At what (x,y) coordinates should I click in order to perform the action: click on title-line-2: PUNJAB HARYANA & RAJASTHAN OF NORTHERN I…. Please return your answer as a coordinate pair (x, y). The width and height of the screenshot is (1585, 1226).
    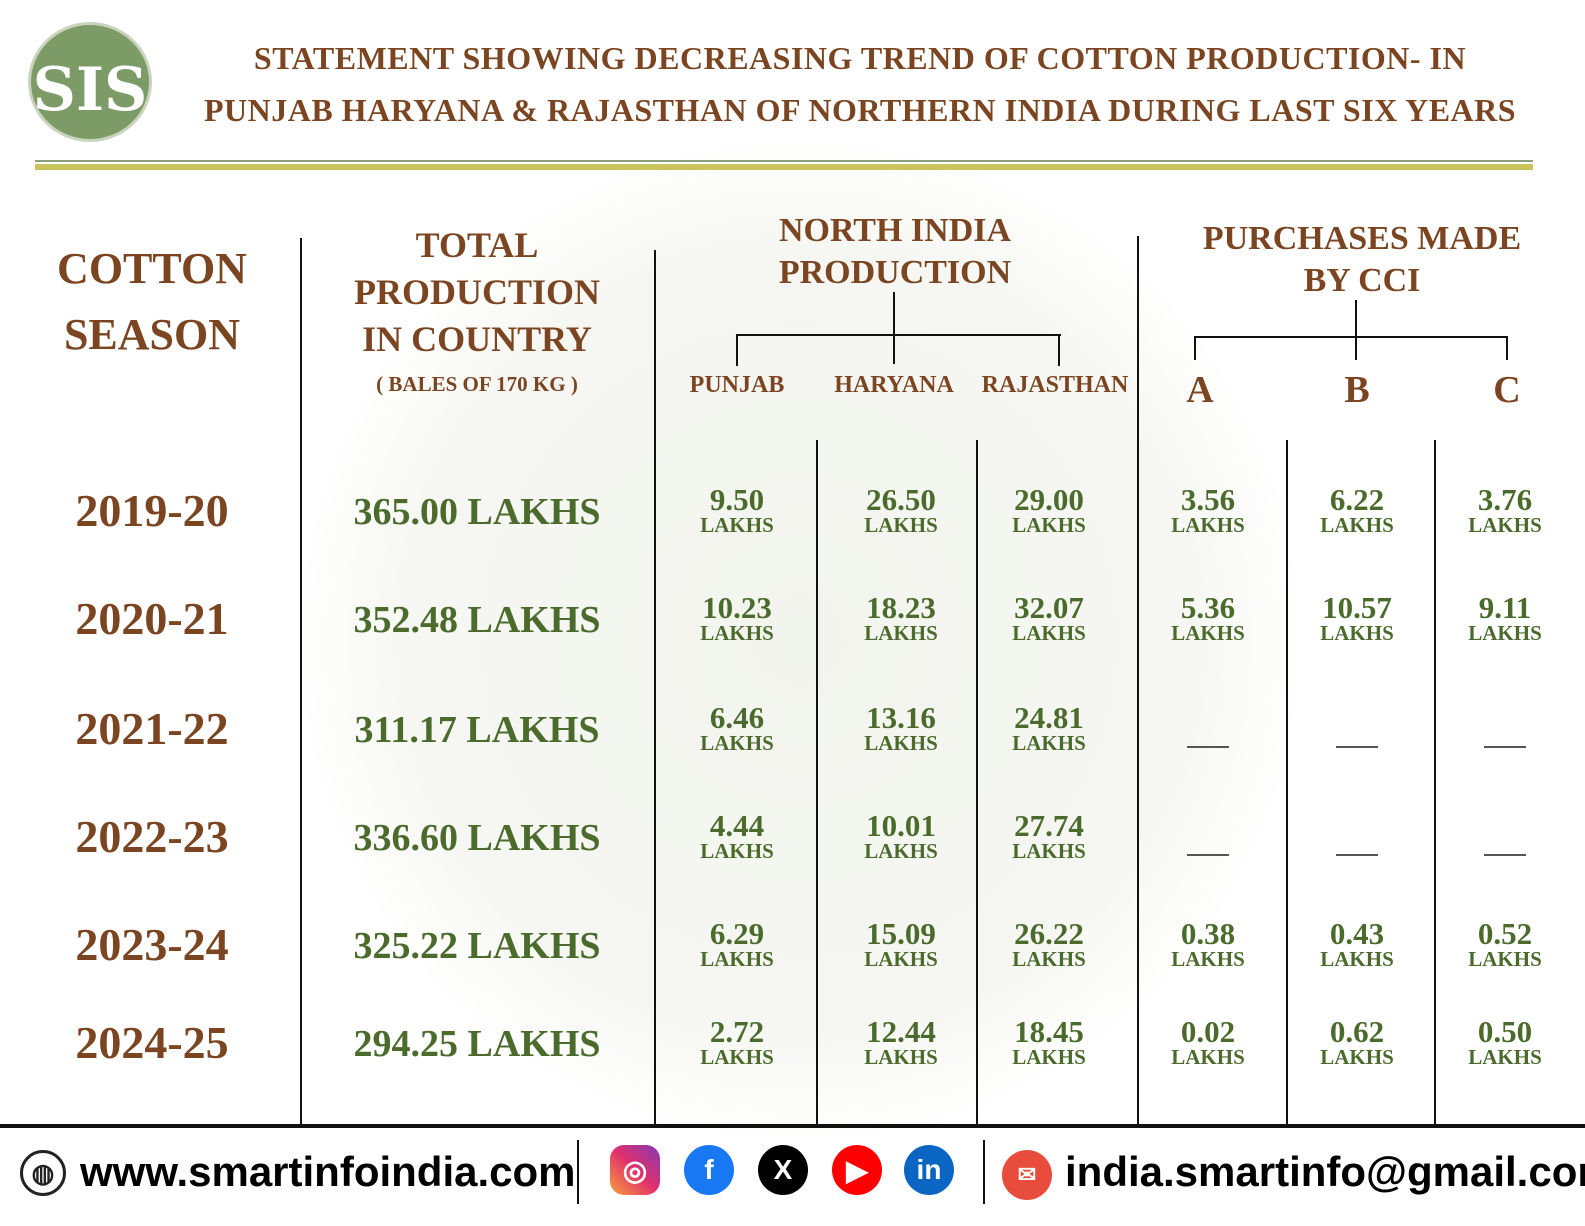
    Looking at the image, I should click on (860, 110).